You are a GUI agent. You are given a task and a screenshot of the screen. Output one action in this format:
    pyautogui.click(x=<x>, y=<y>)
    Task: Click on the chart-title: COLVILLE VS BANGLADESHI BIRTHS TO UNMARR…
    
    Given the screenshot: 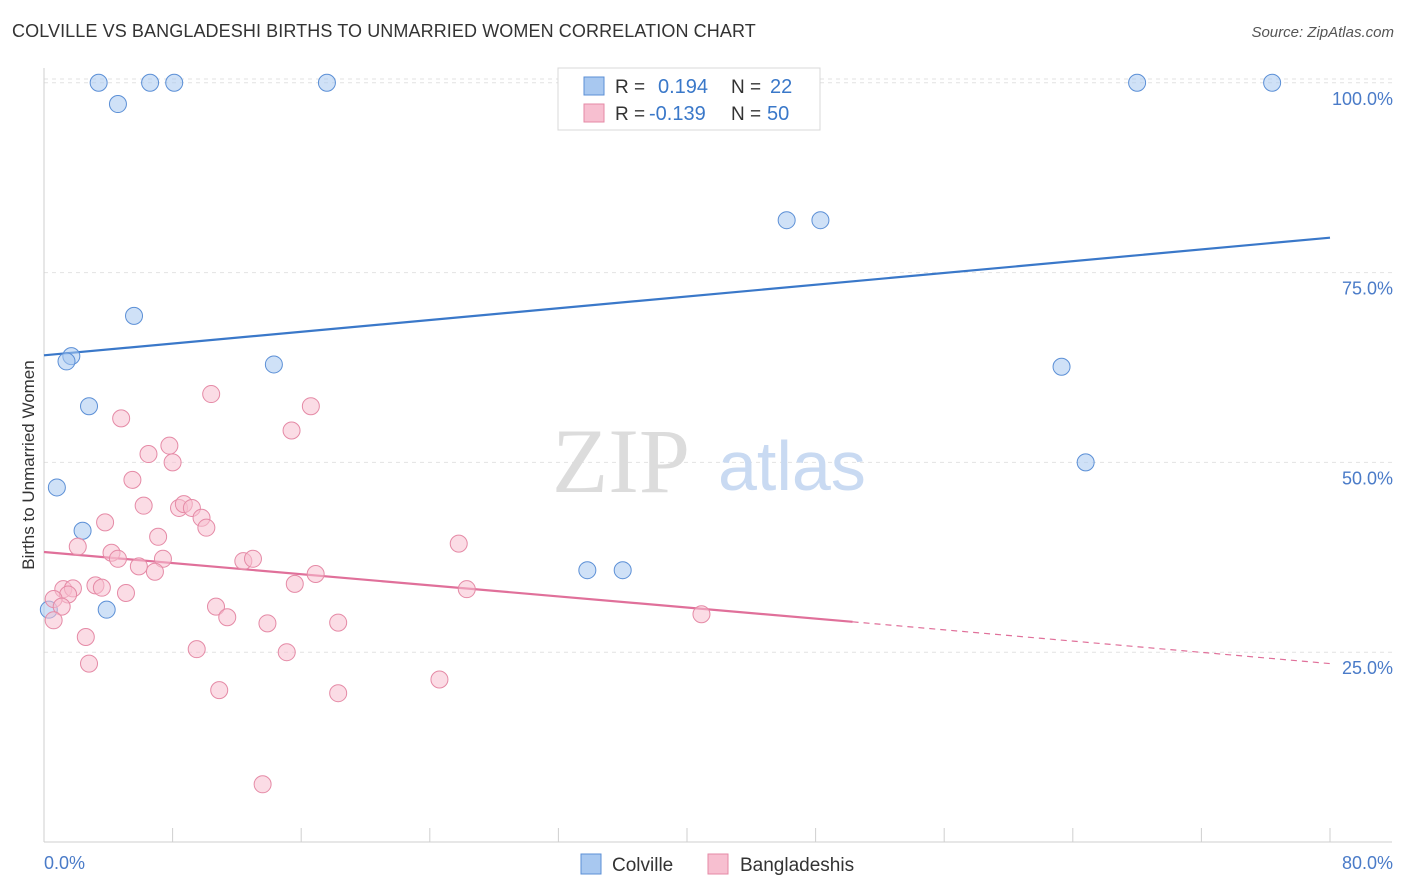 What is the action you would take?
    pyautogui.click(x=384, y=31)
    